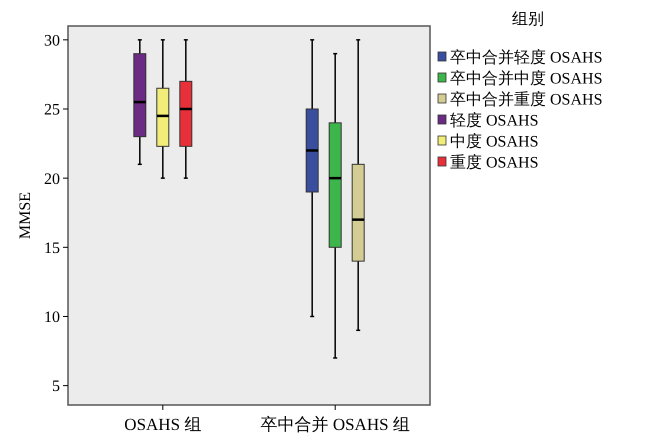 This screenshot has width=651, height=441. Describe the element at coordinates (335, 424) in the screenshot. I see `x-tick-label: 卒中合并 OSAHS 组` at that location.